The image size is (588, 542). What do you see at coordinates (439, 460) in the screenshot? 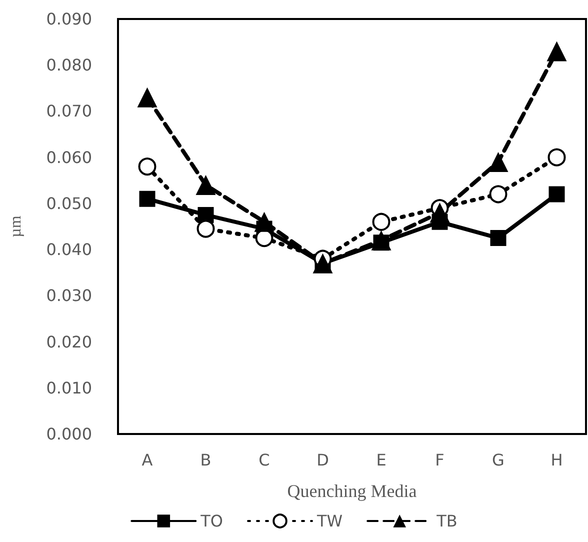
I see `x-tick-label: F` at bounding box center [439, 460].